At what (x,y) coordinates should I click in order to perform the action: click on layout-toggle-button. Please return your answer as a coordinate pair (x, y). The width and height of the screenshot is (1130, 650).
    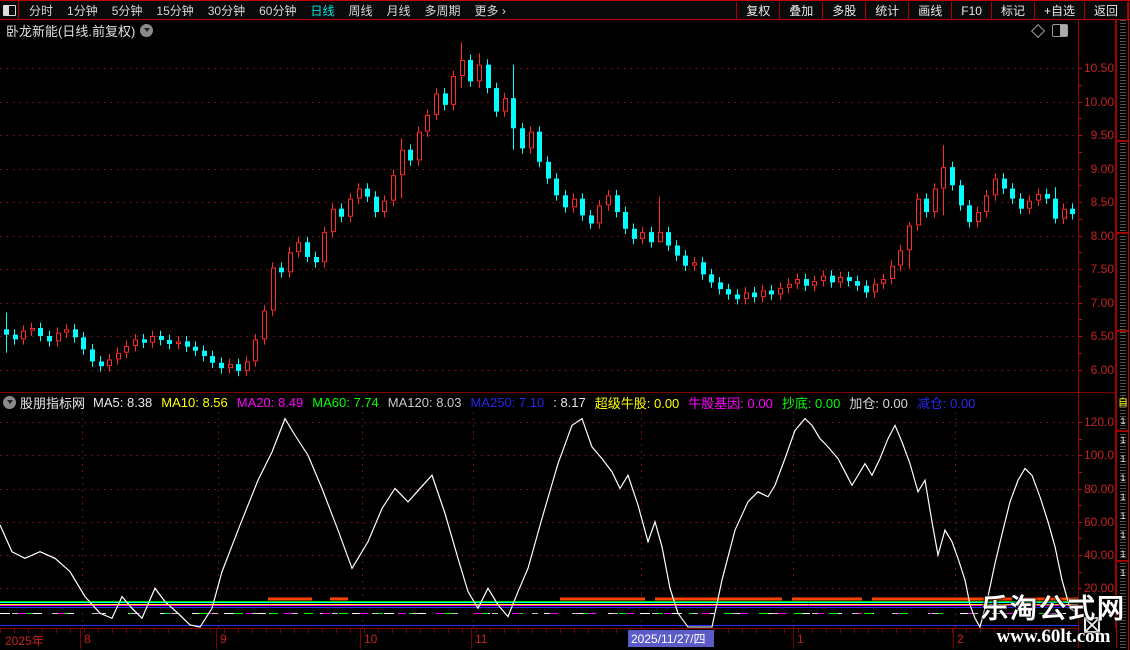
    Looking at the image, I should click on (9, 10).